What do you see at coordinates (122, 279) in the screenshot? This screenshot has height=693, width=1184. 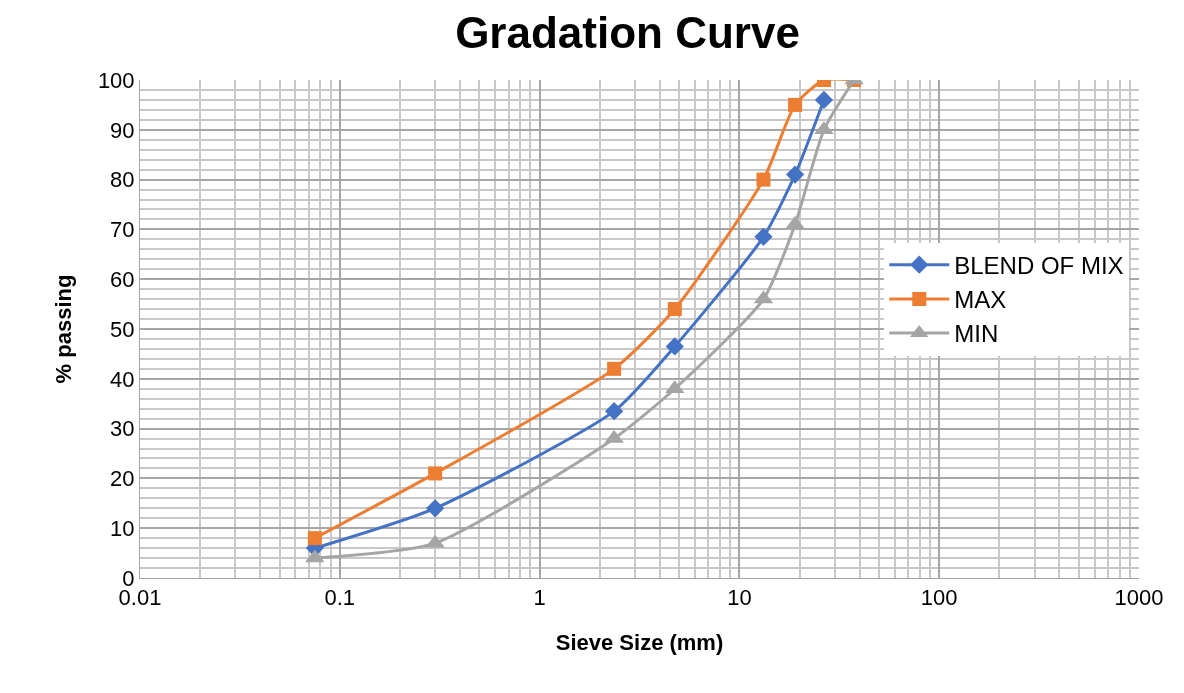 I see `y-tick-label: 60` at bounding box center [122, 279].